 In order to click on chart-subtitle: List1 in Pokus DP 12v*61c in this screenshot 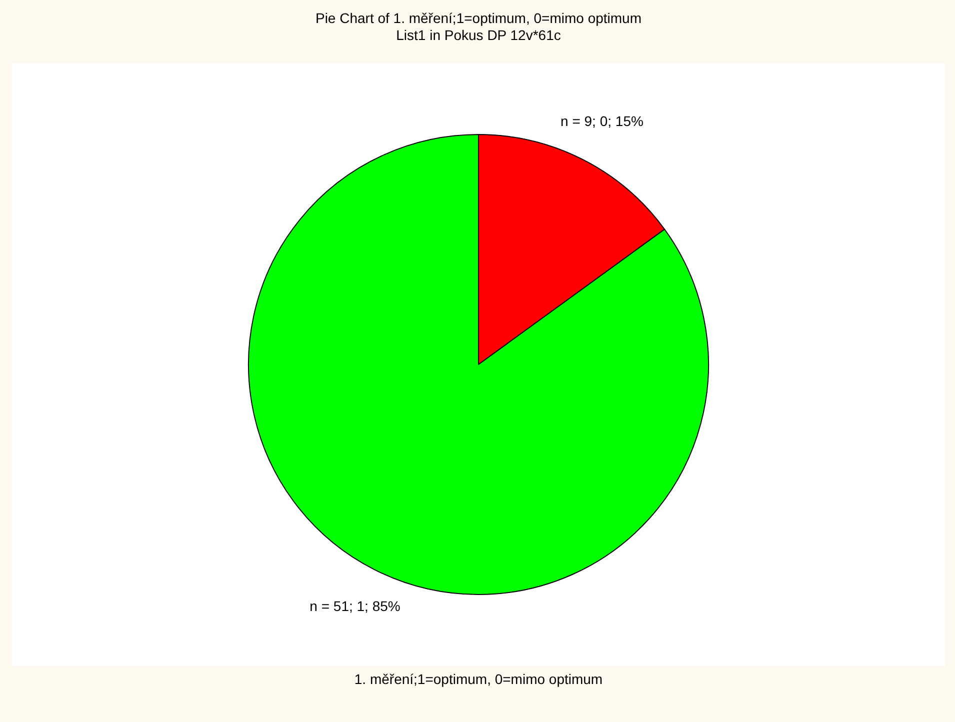, I will do `click(478, 35)`.